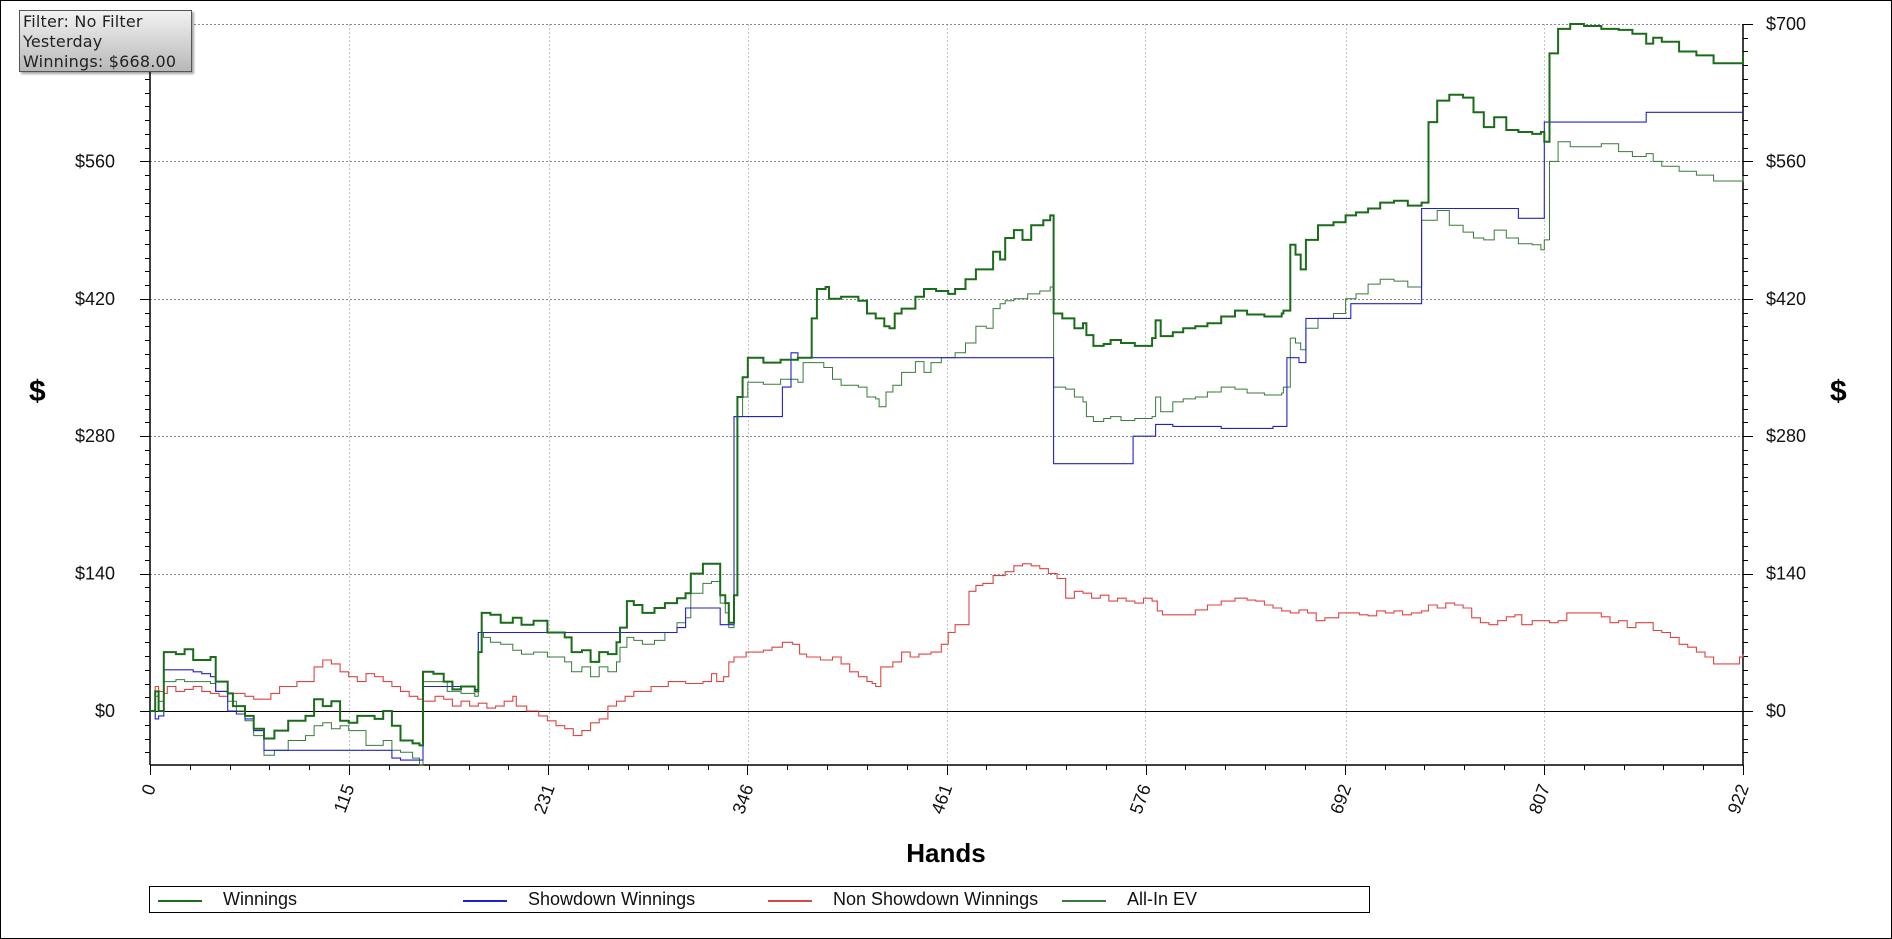 The width and height of the screenshot is (1892, 939). I want to click on x-tick-label: 576, so click(1140, 799).